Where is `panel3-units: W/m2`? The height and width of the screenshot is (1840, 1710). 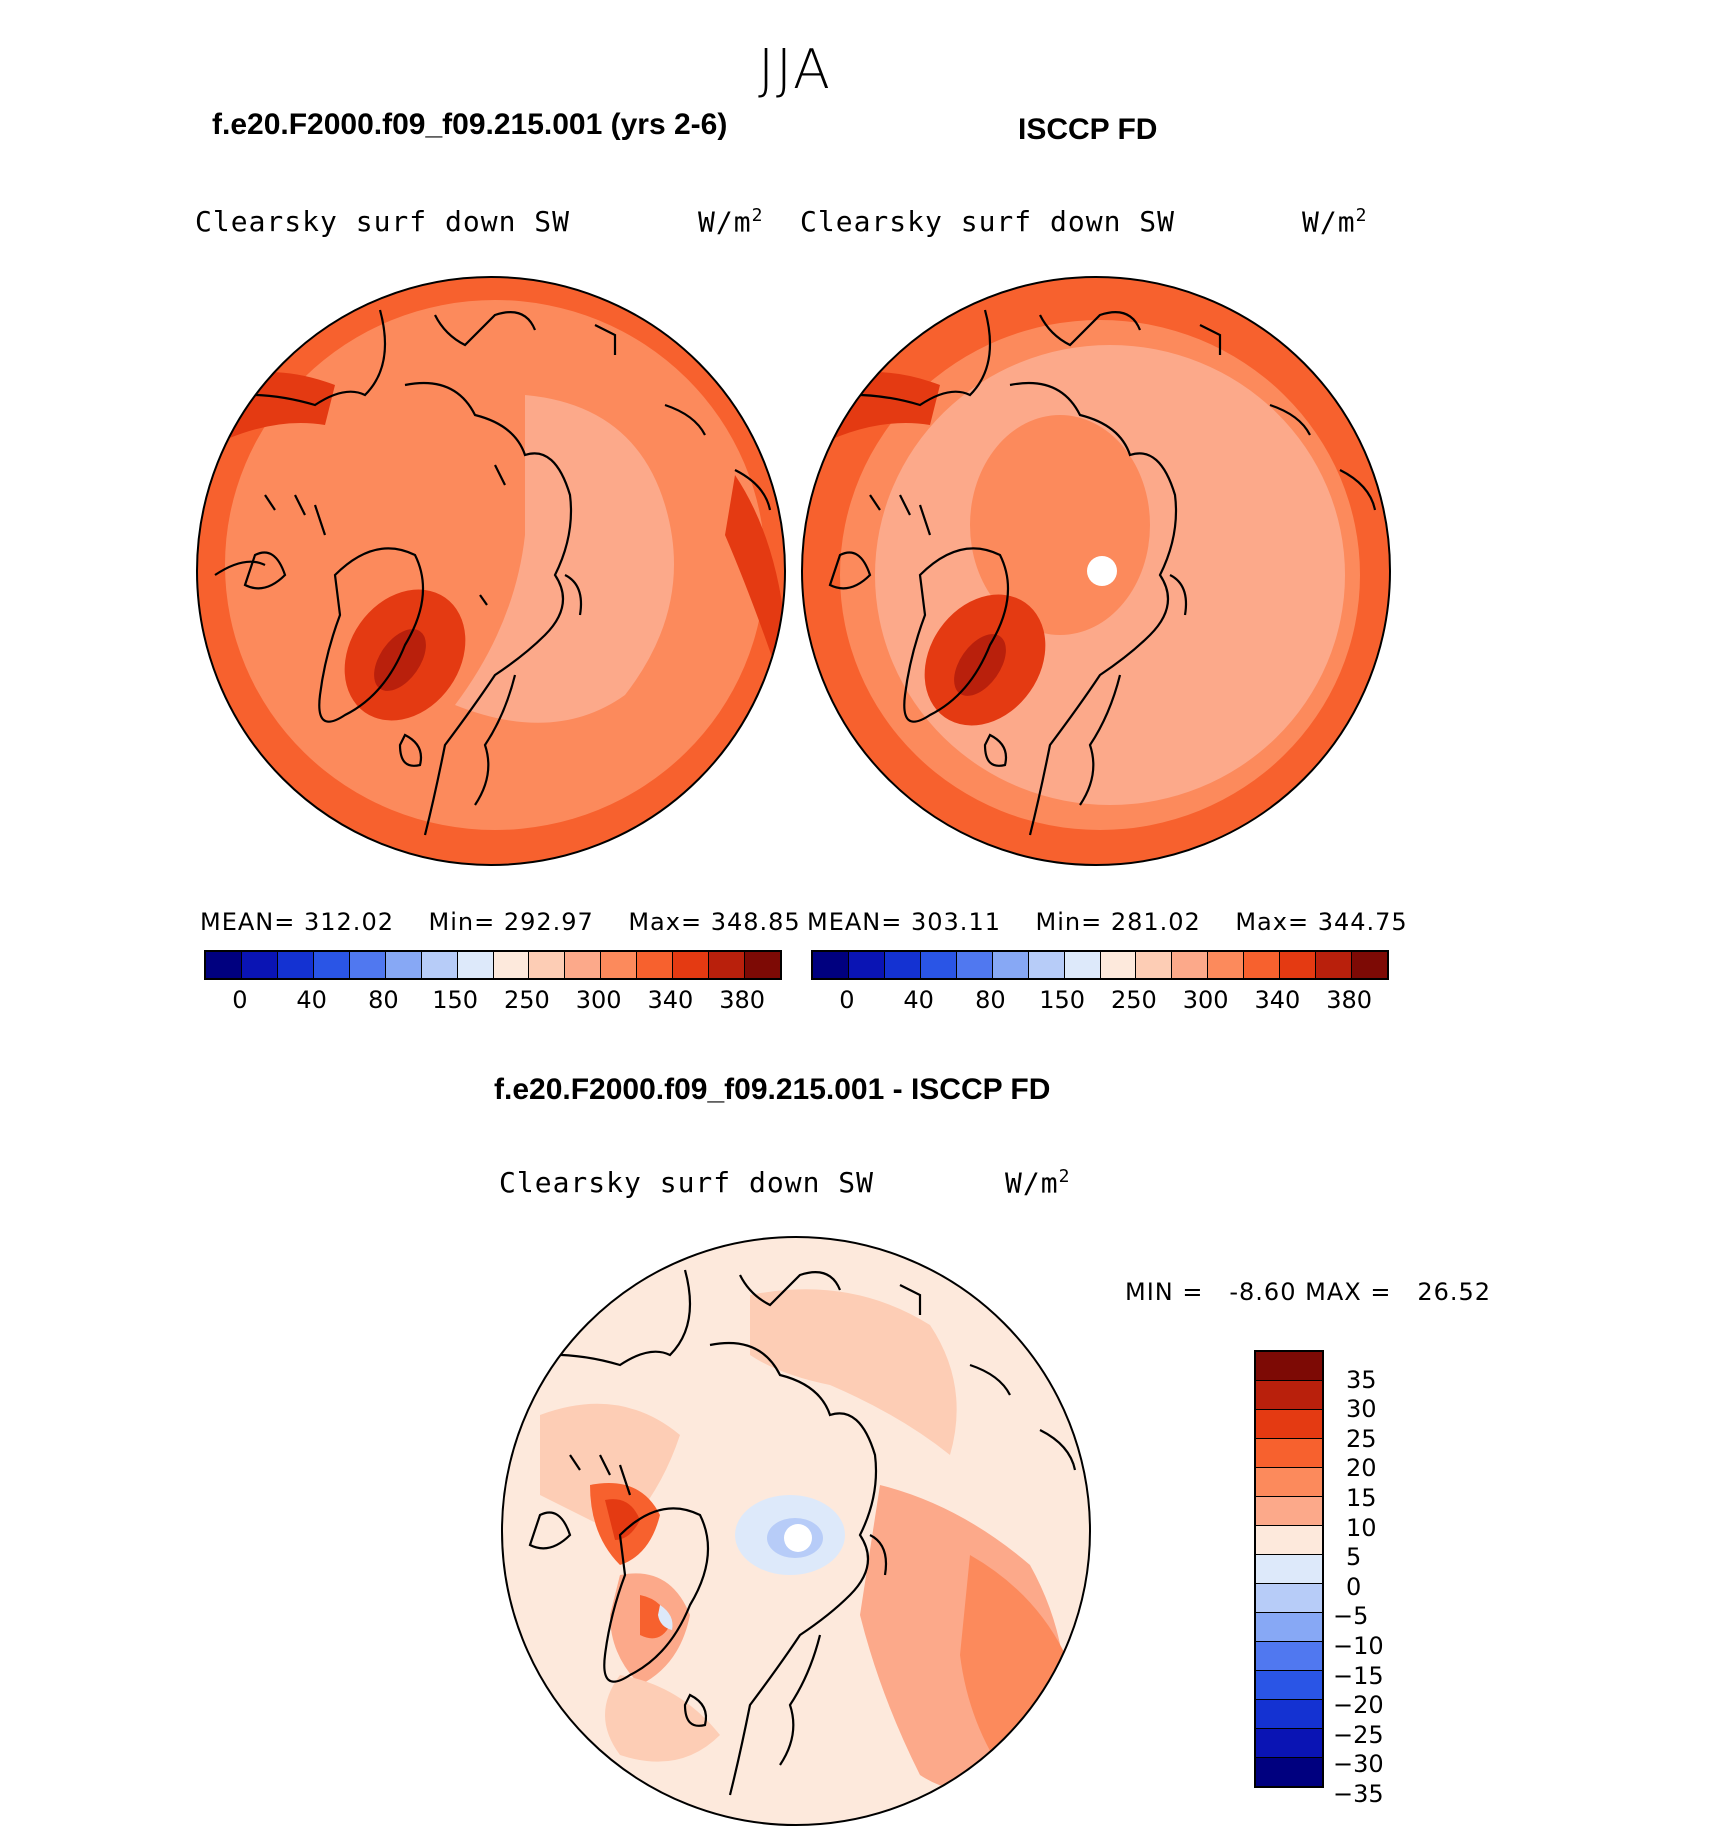
panel3-units: W/m2 is located at coordinates (1038, 1183).